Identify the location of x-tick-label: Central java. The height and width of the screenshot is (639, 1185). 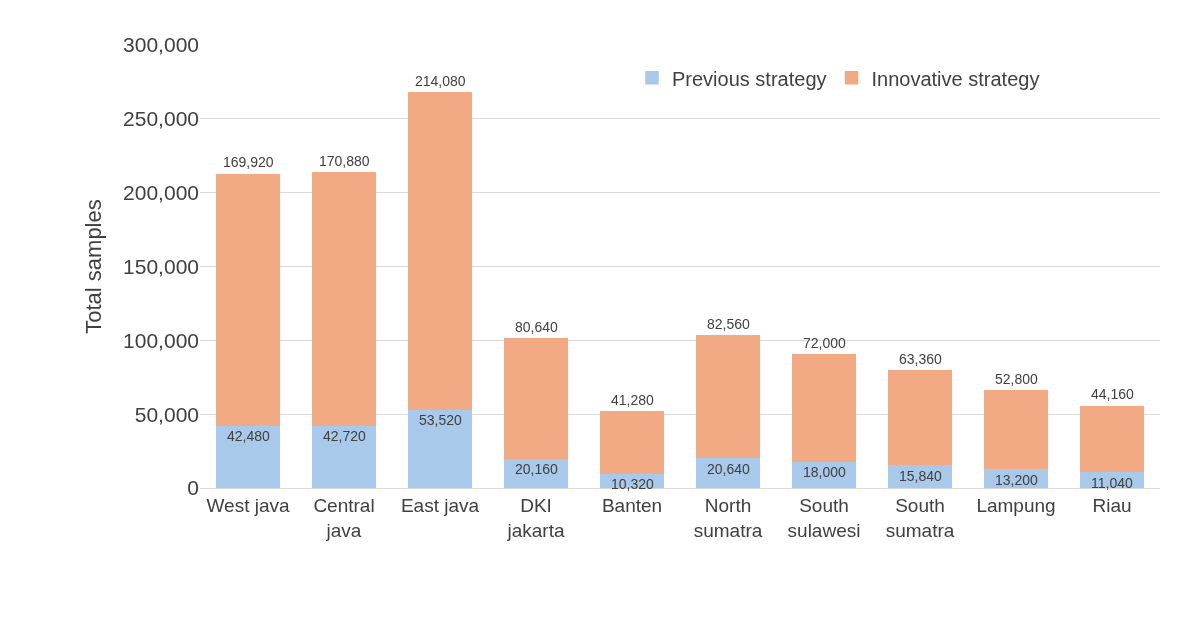
(344, 517).